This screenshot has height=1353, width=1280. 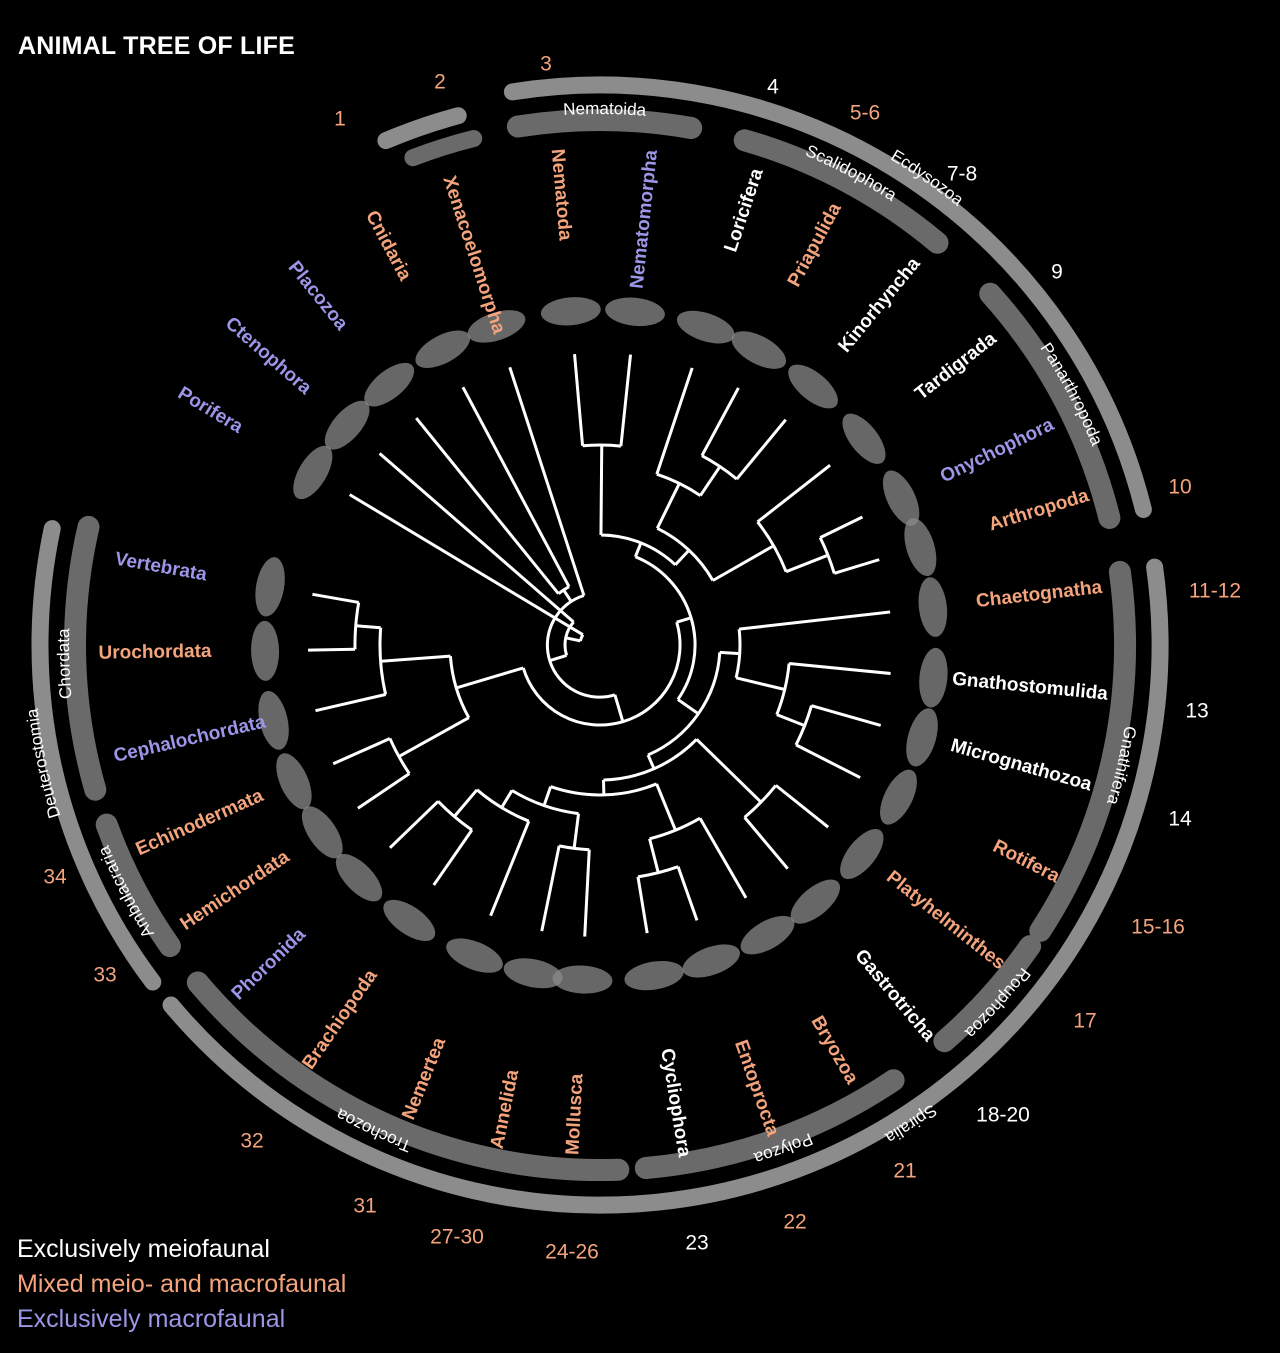 What do you see at coordinates (711, 961) in the screenshot?
I see `organism-image-entoprocta` at bounding box center [711, 961].